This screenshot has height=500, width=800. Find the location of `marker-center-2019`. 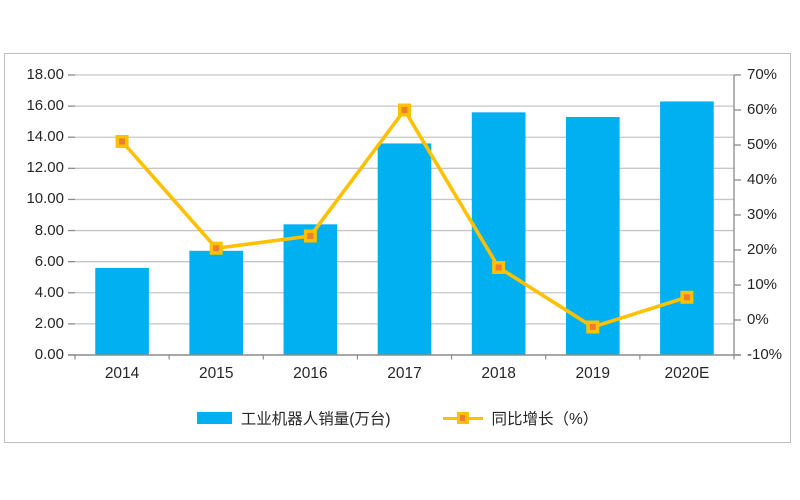

marker-center-2019 is located at coordinates (592, 327).